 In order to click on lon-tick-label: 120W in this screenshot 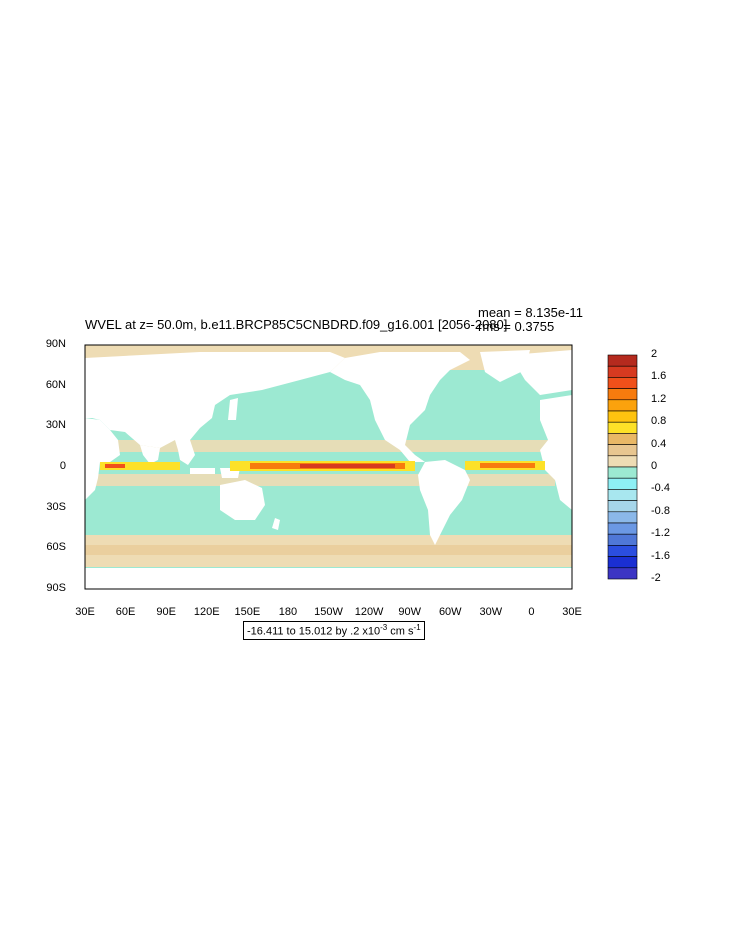, I will do `click(369, 612)`.